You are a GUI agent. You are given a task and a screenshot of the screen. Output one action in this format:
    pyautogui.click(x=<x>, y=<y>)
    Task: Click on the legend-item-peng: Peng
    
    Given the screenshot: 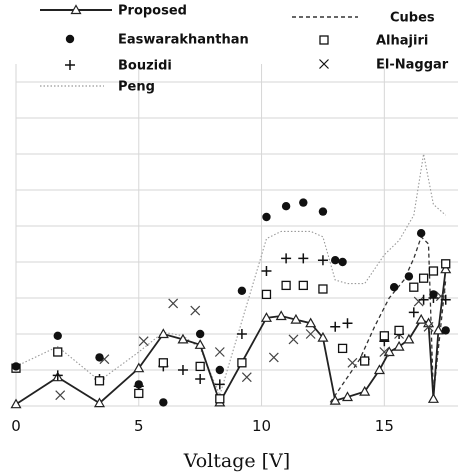 What is the action you would take?
    pyautogui.click(x=97, y=87)
    